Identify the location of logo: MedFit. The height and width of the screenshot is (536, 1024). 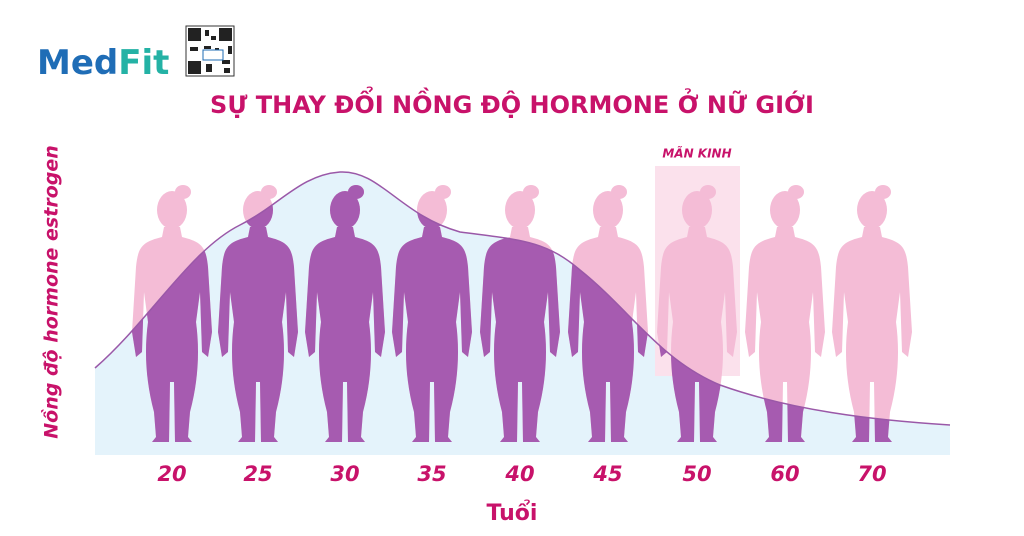
(103, 63).